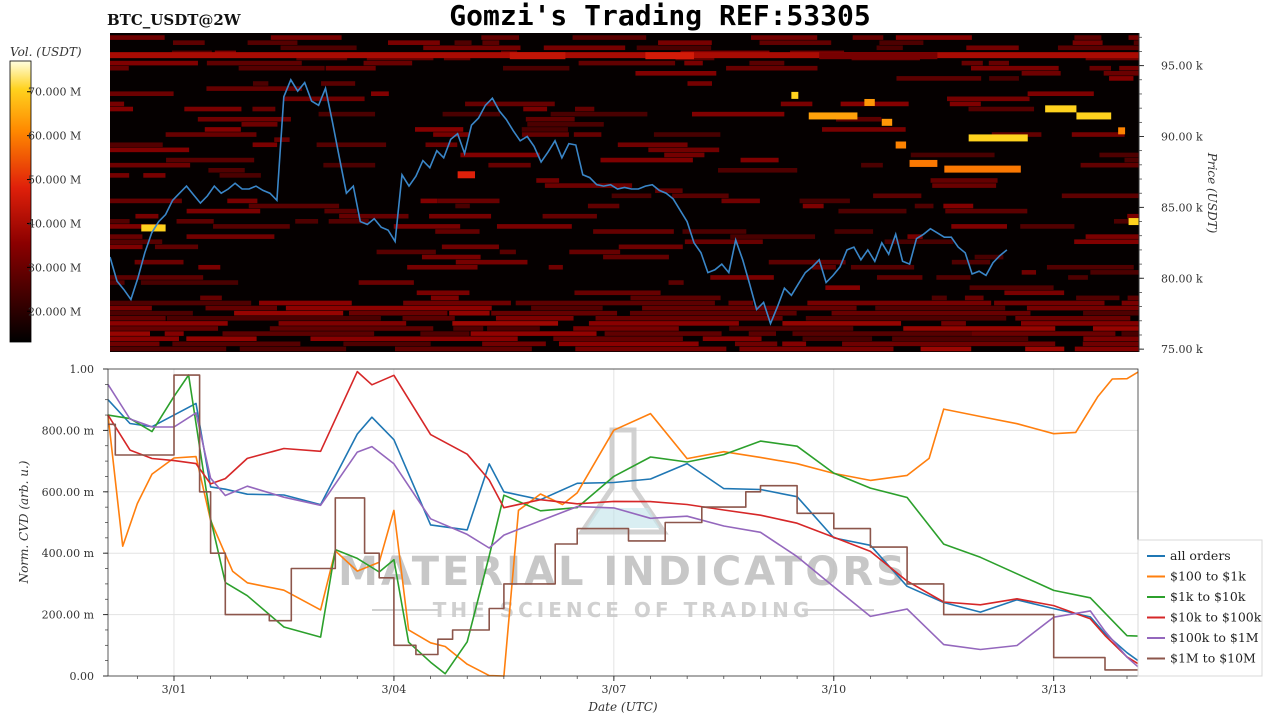 The width and height of the screenshot is (1280, 720). I want to click on price-tick-label: 95.00 k, so click(1182, 66).